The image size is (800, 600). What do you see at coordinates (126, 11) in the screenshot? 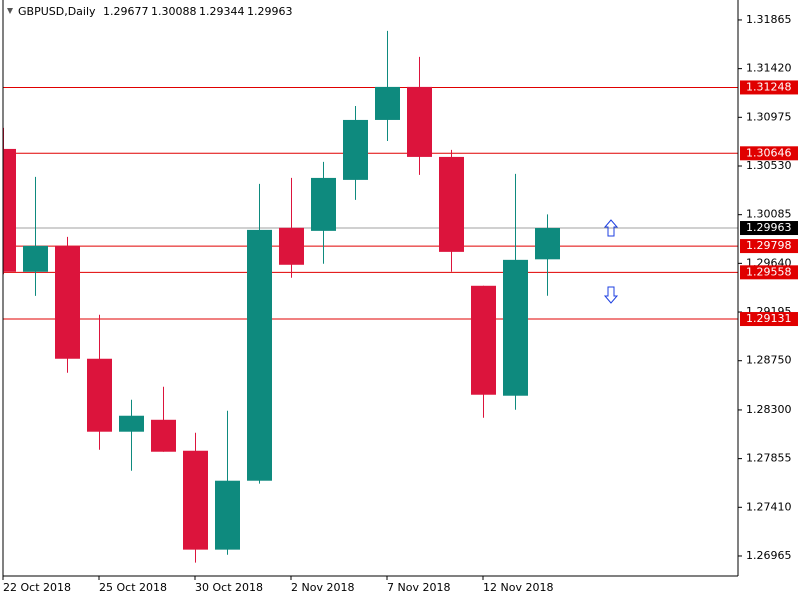
I see `header-open: 1.29677` at bounding box center [126, 11].